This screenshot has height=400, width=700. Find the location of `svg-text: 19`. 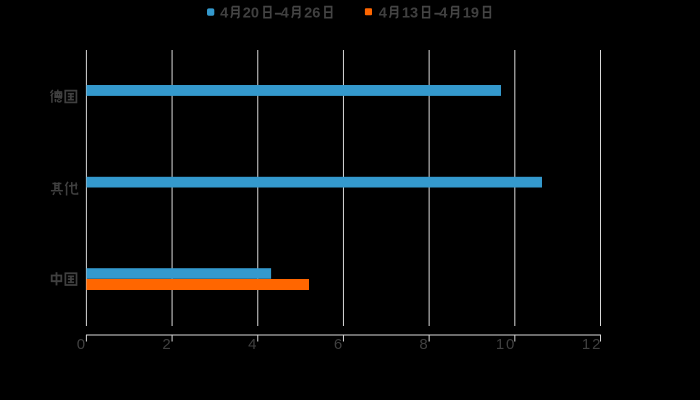

svg-text: 19 is located at coordinates (471, 13).